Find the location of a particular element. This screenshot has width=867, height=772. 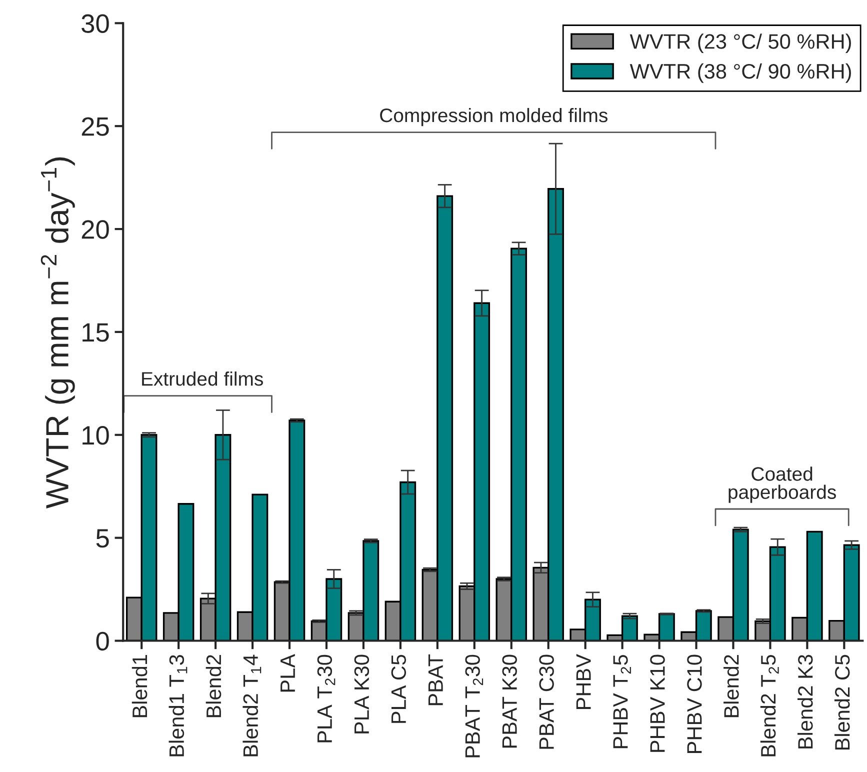

x-tick-label: PHBV T$_{2}$5 is located at coordinates (622, 701).